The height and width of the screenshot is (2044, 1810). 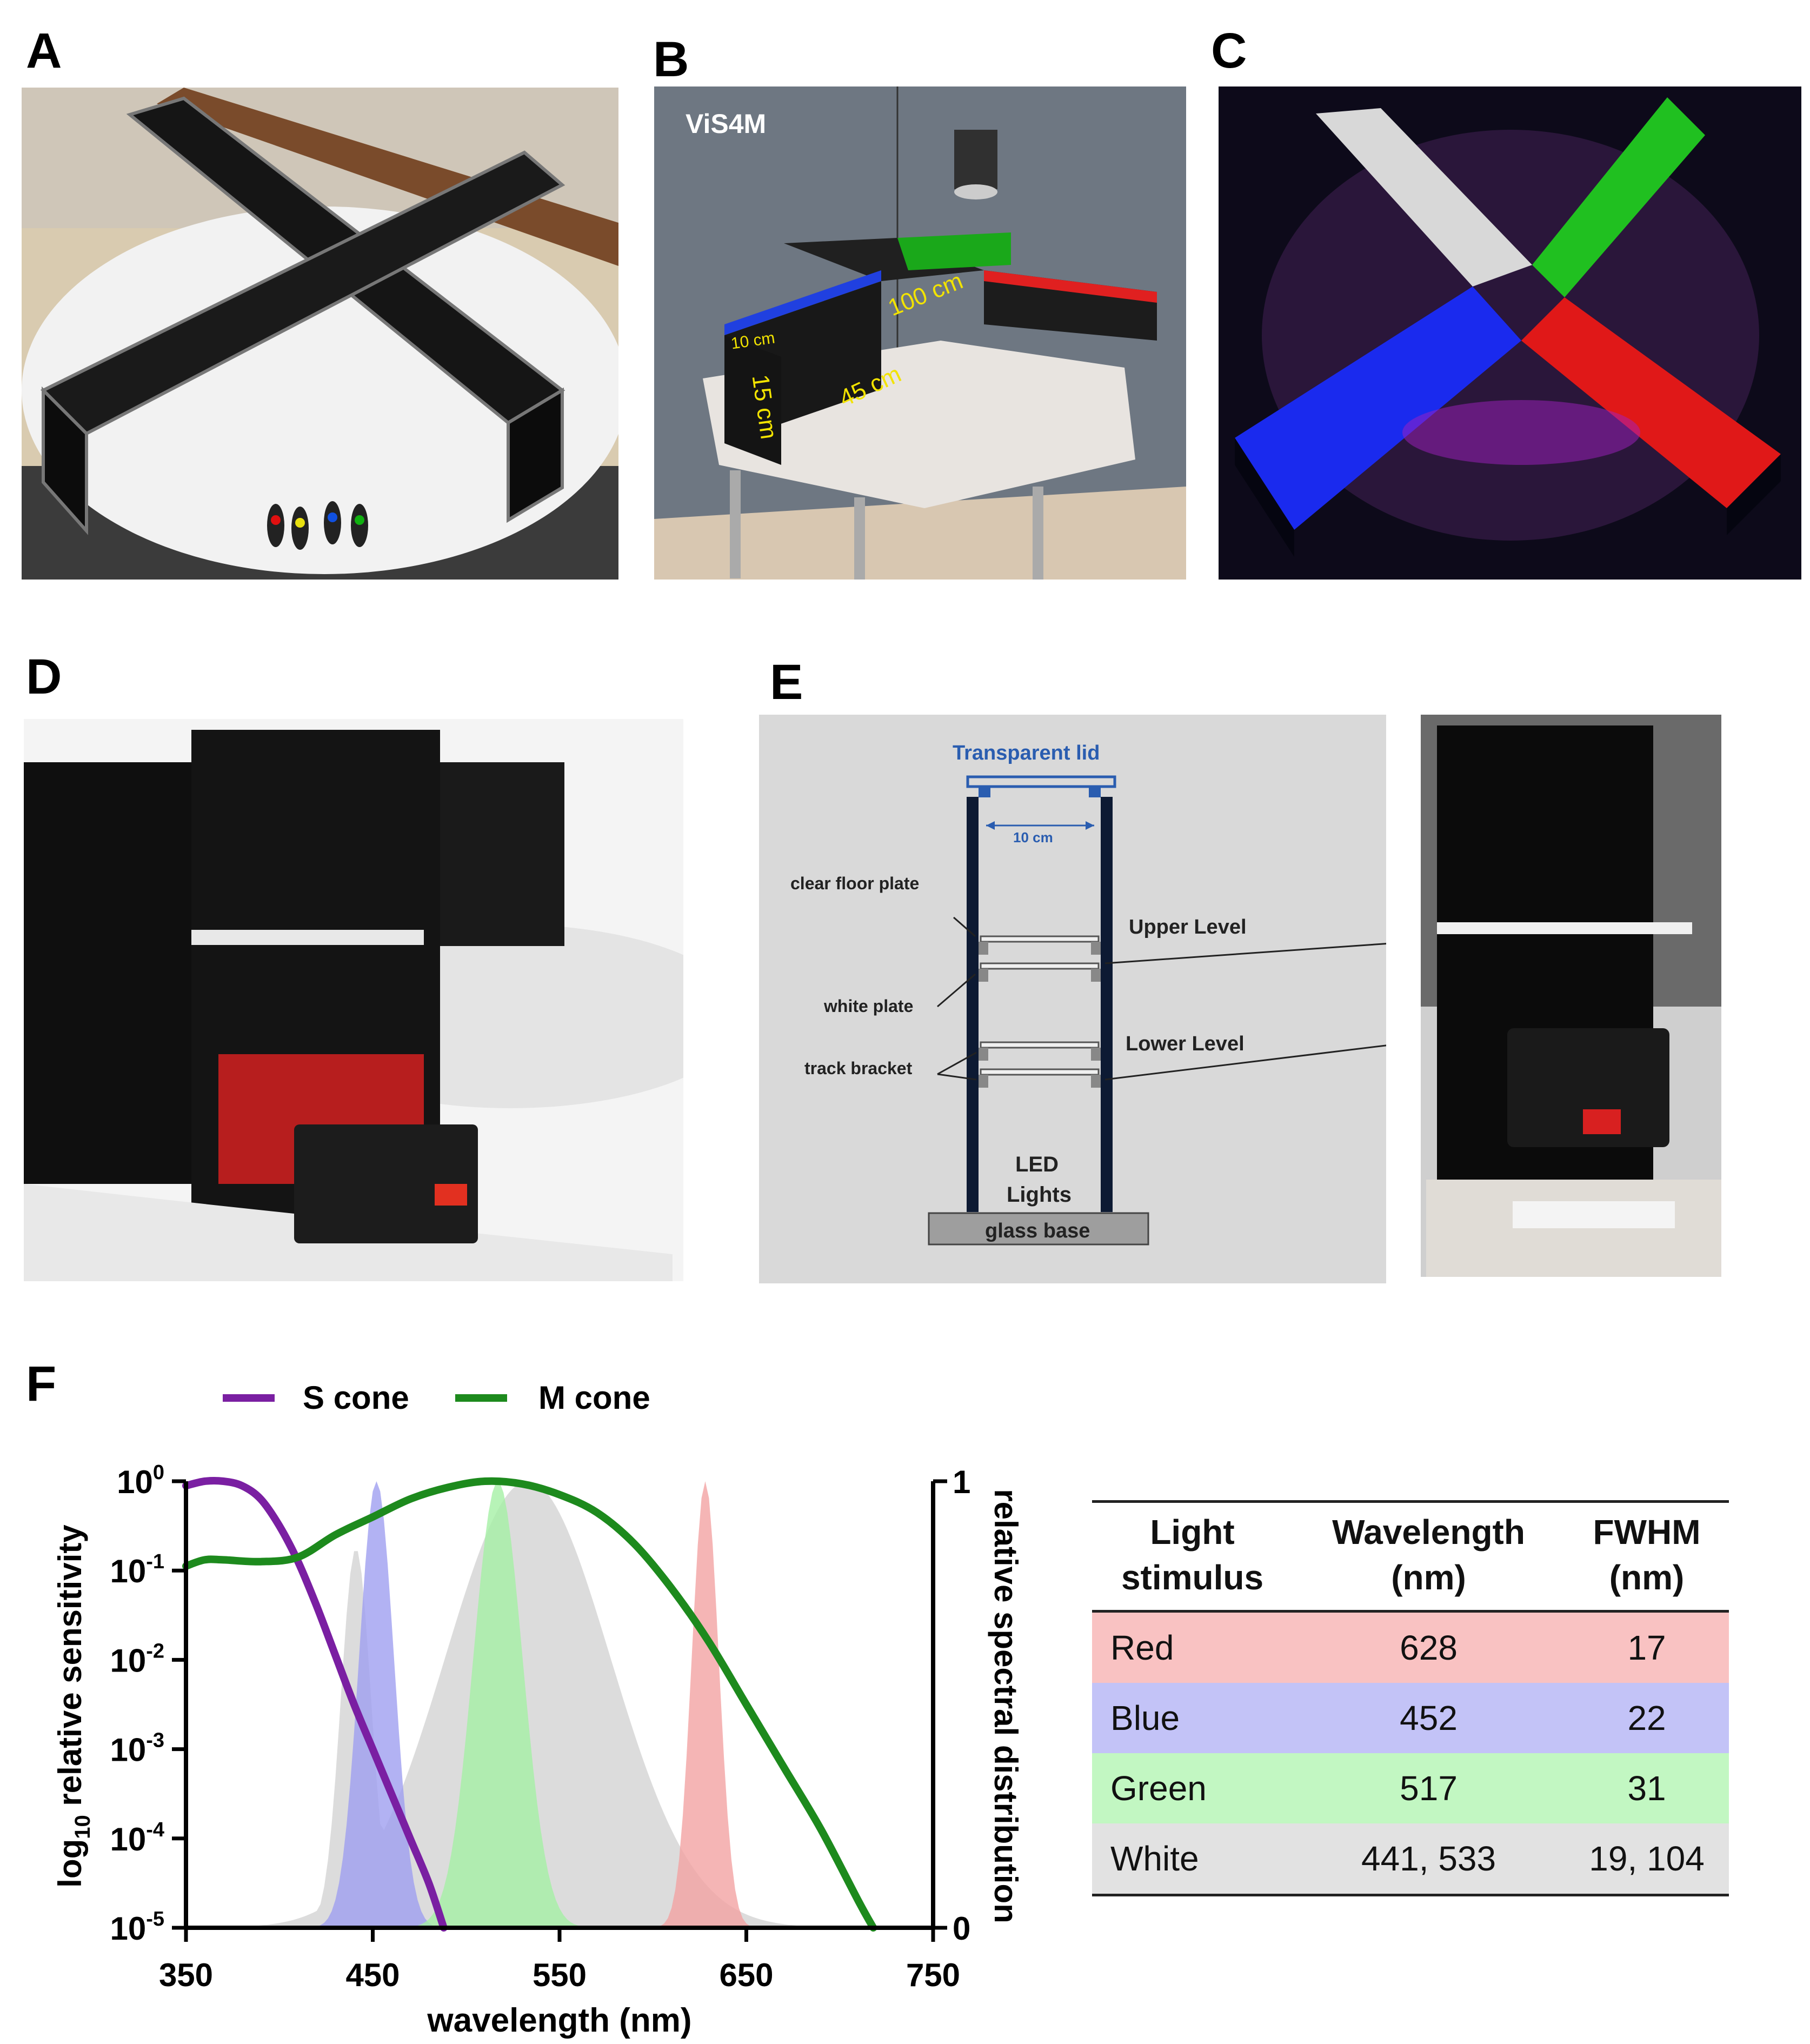 What do you see at coordinates (44, 50) in the screenshot?
I see `panel-letter-a: A` at bounding box center [44, 50].